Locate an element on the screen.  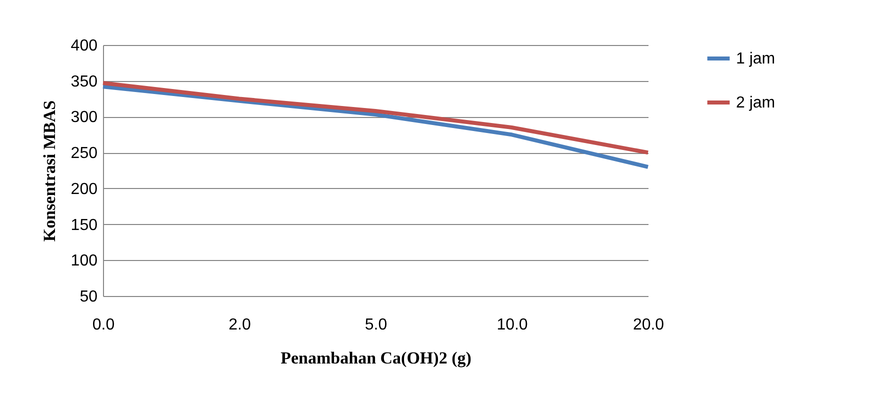
x-tick-label: 10.0 is located at coordinates (512, 325).